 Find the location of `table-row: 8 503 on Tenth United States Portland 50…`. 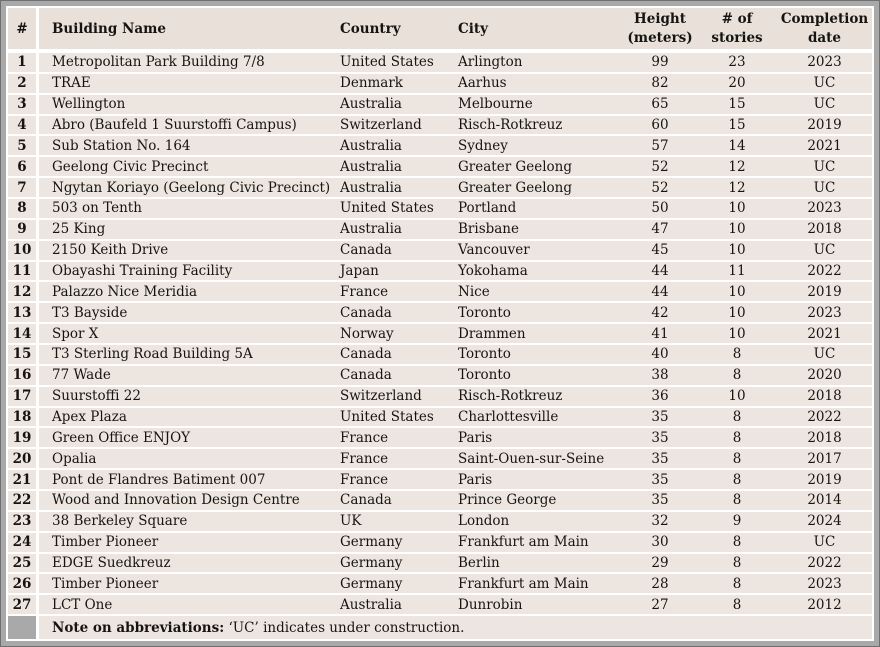

table-row: 8 503 on Tenth United States Portland 50… is located at coordinates (440, 209).